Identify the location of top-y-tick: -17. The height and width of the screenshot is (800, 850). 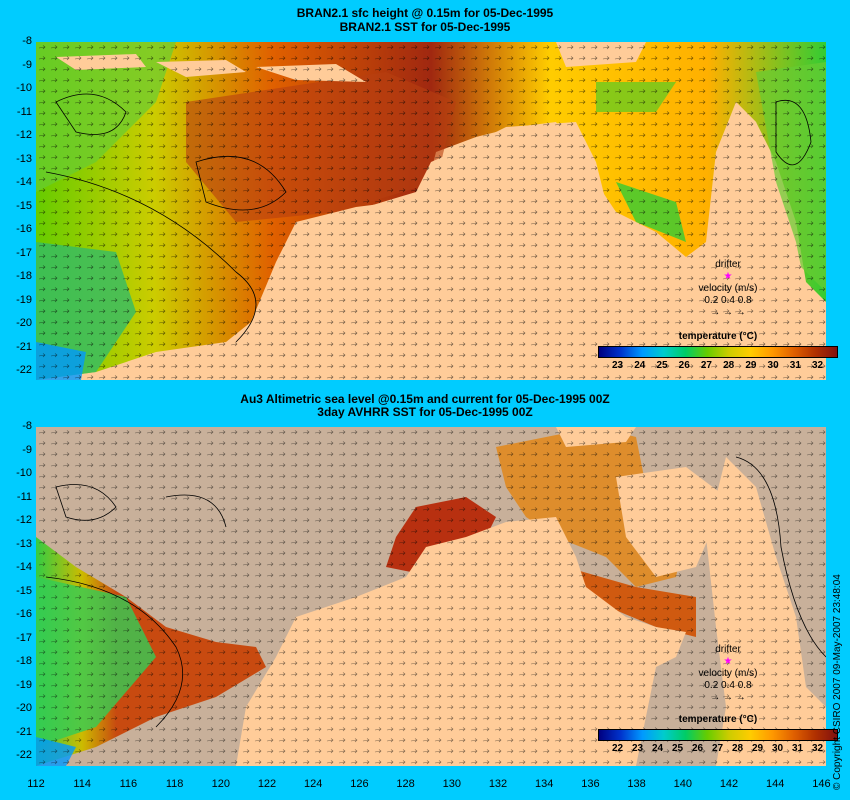
(24, 252).